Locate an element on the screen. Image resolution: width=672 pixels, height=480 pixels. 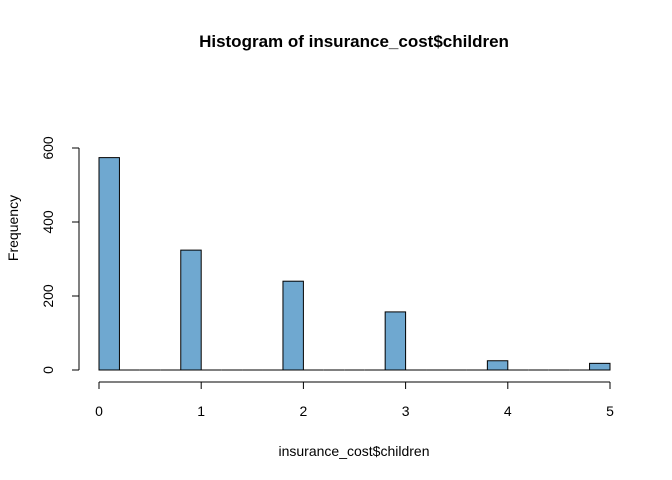
x-tick-label: 4 is located at coordinates (508, 411).